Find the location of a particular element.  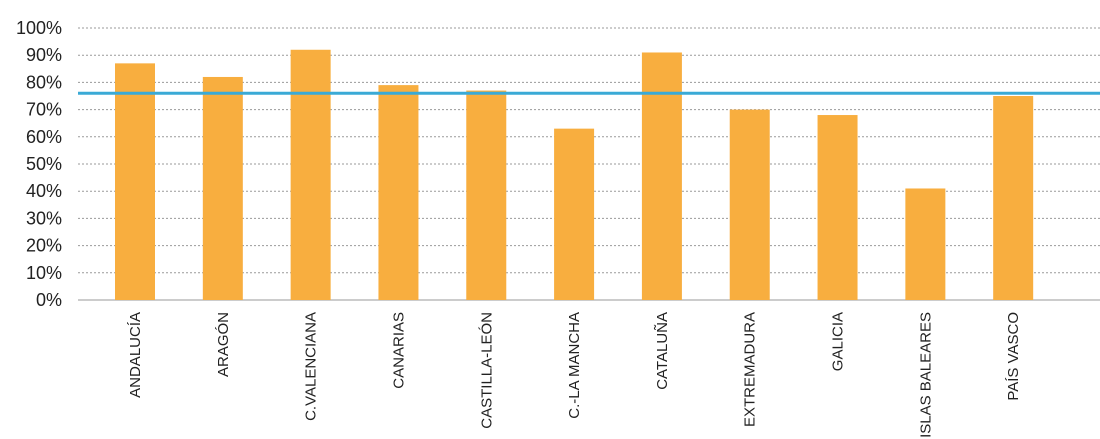

y-tick-label: 50% is located at coordinates (44, 164).